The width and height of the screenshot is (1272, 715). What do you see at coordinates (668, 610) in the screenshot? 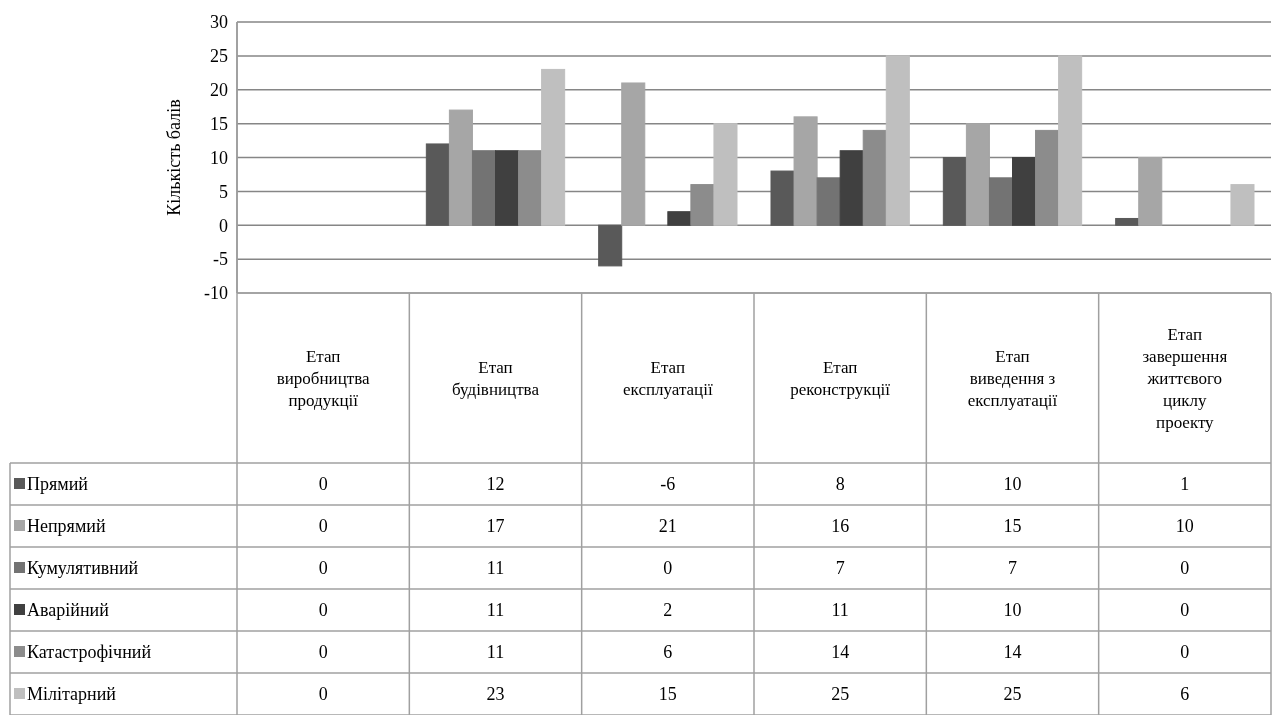
I see `data-label: 2` at bounding box center [668, 610].